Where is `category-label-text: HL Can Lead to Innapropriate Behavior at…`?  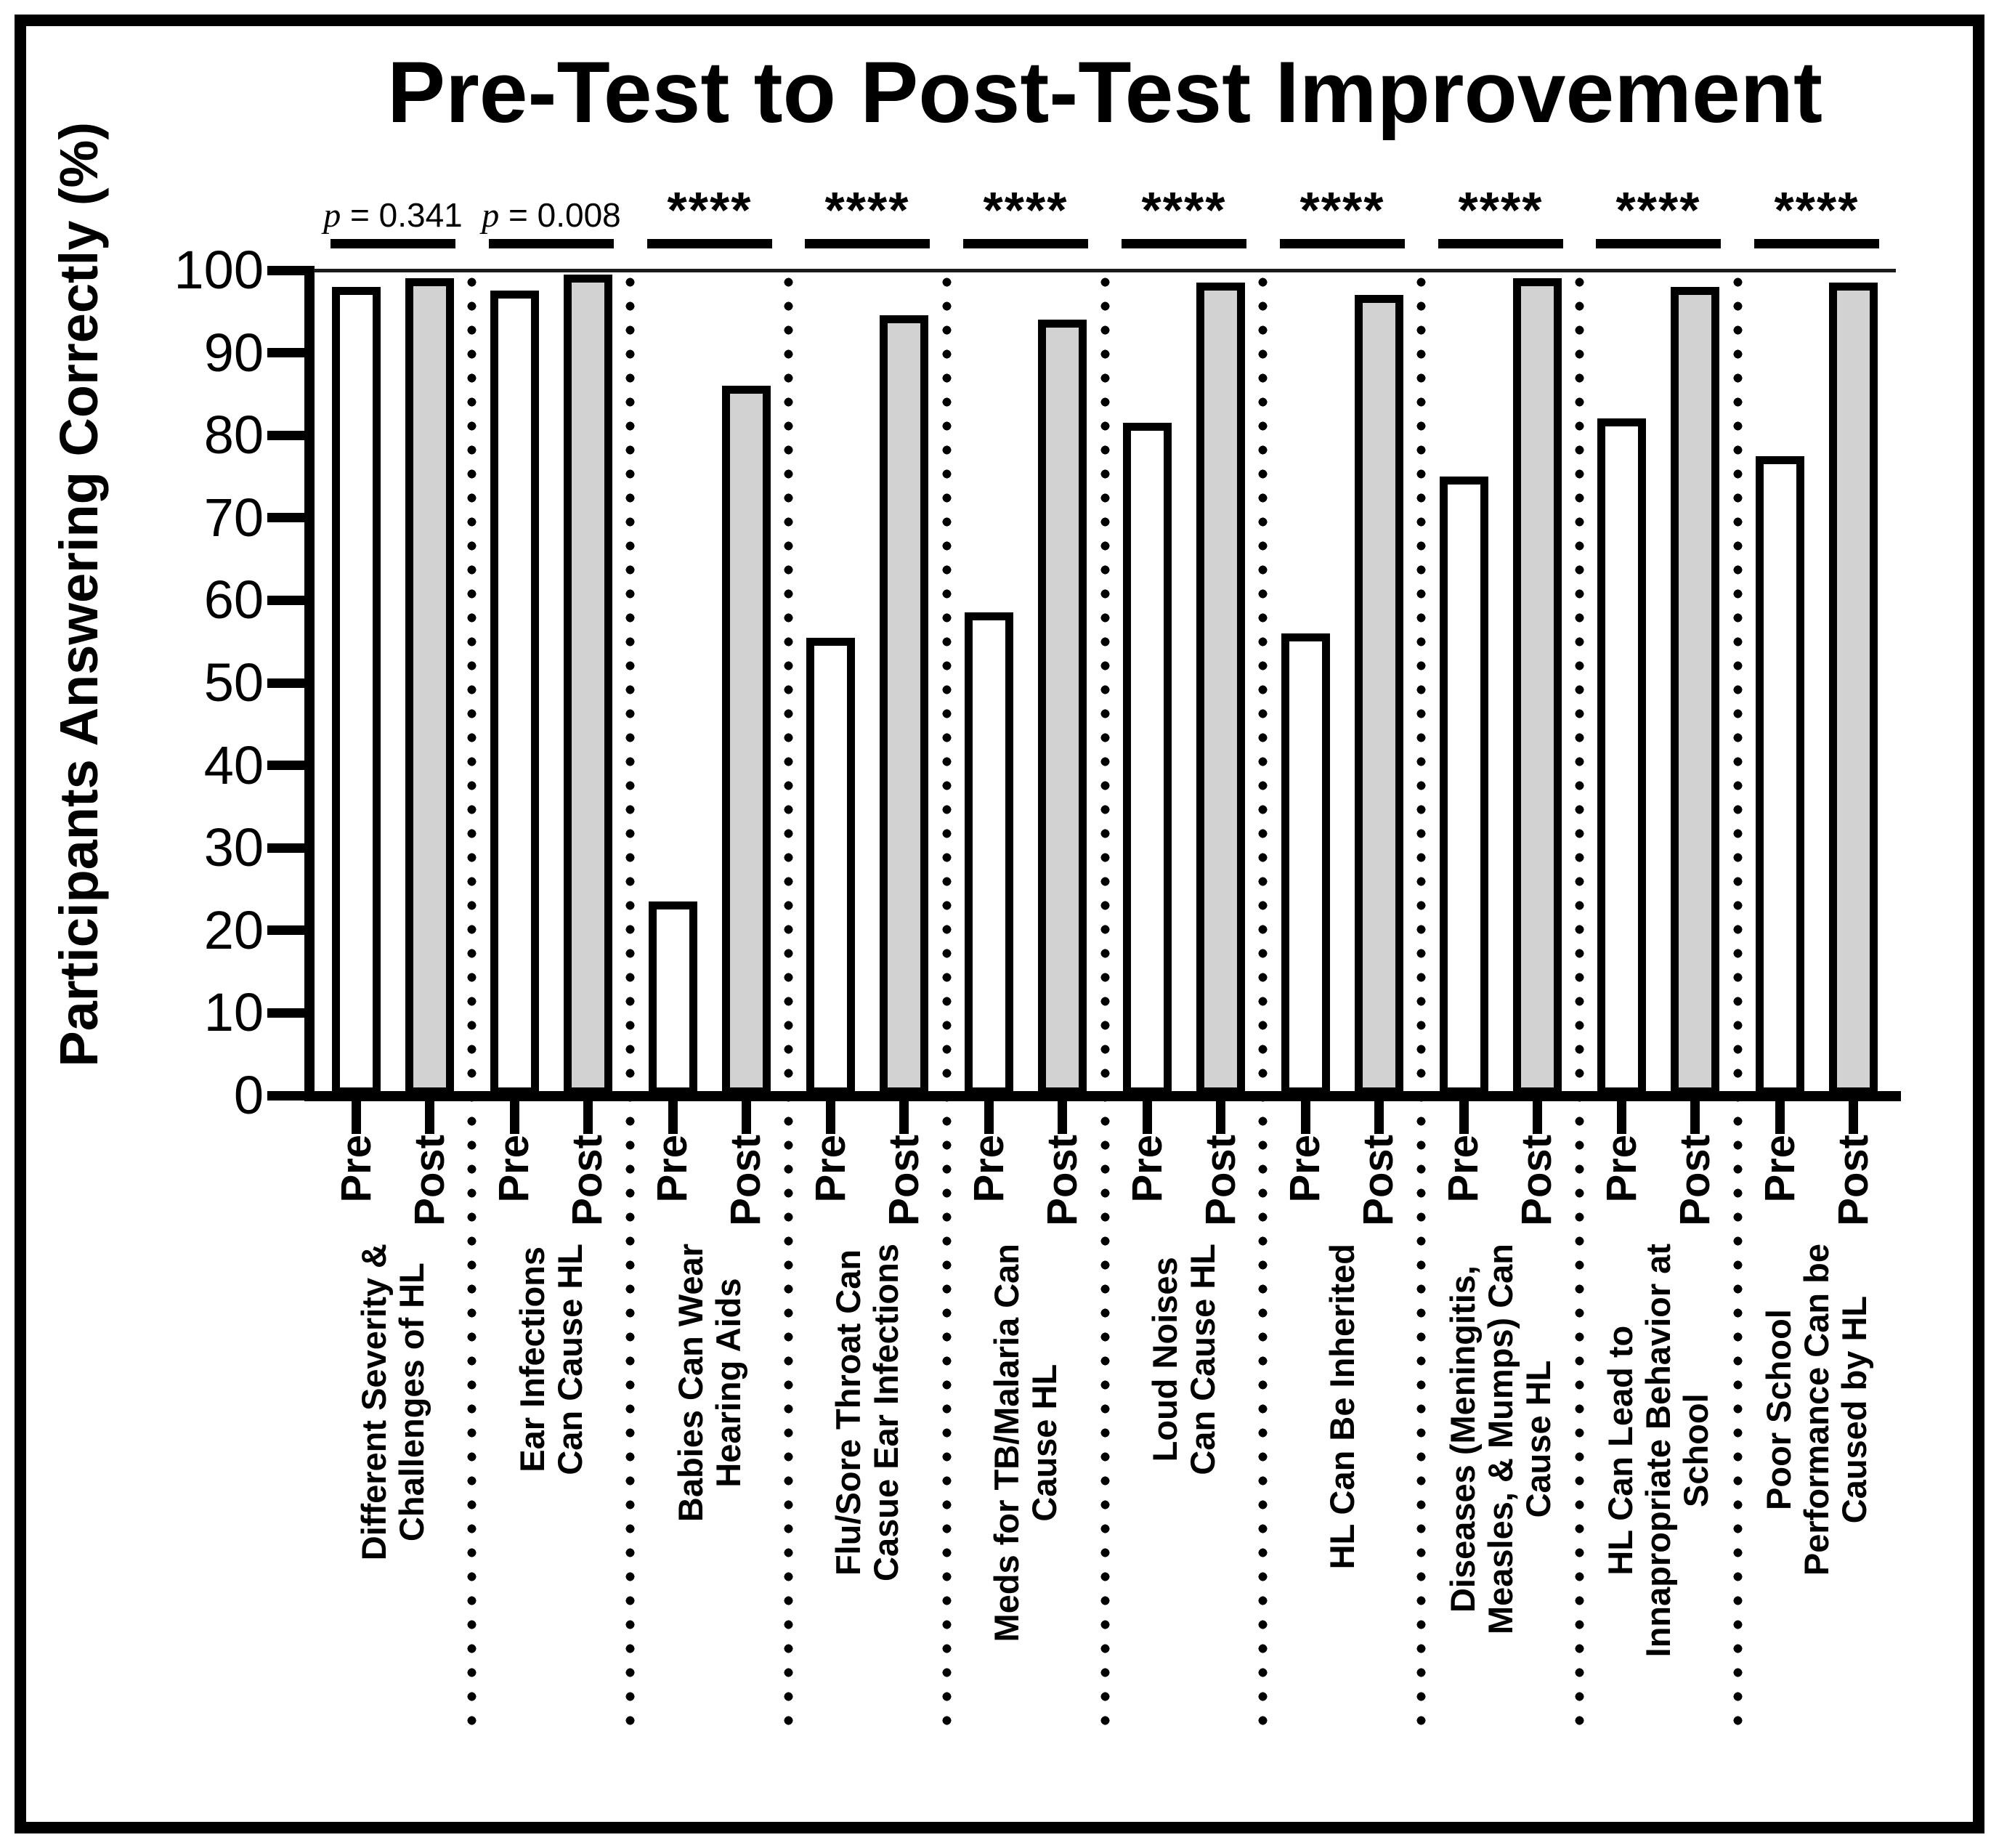 category-label-text: HL Can Lead to Innapropriate Behavior at… is located at coordinates (1658, 1451).